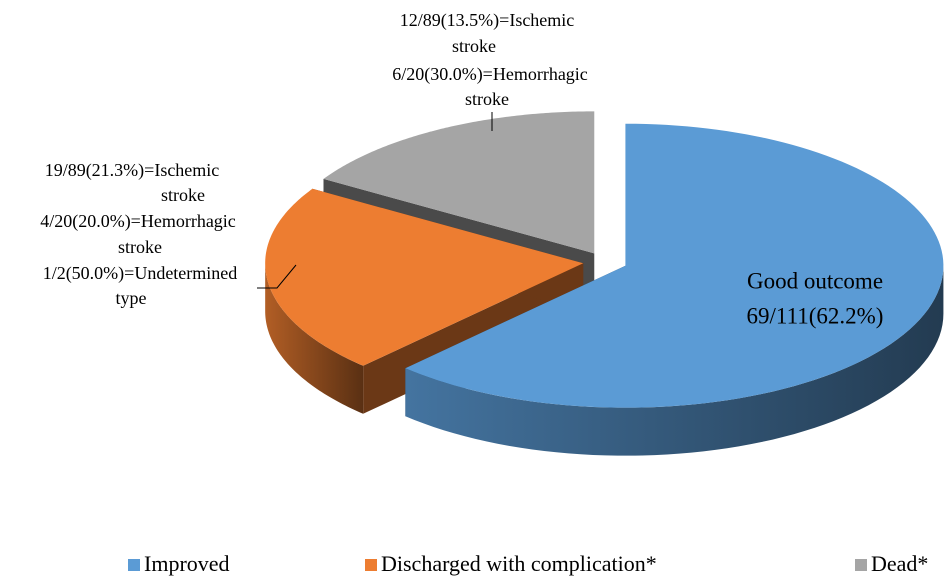 The height and width of the screenshot is (580, 948). I want to click on slice-label: 19/89(21.3%)=Ischemic, so click(132, 170).